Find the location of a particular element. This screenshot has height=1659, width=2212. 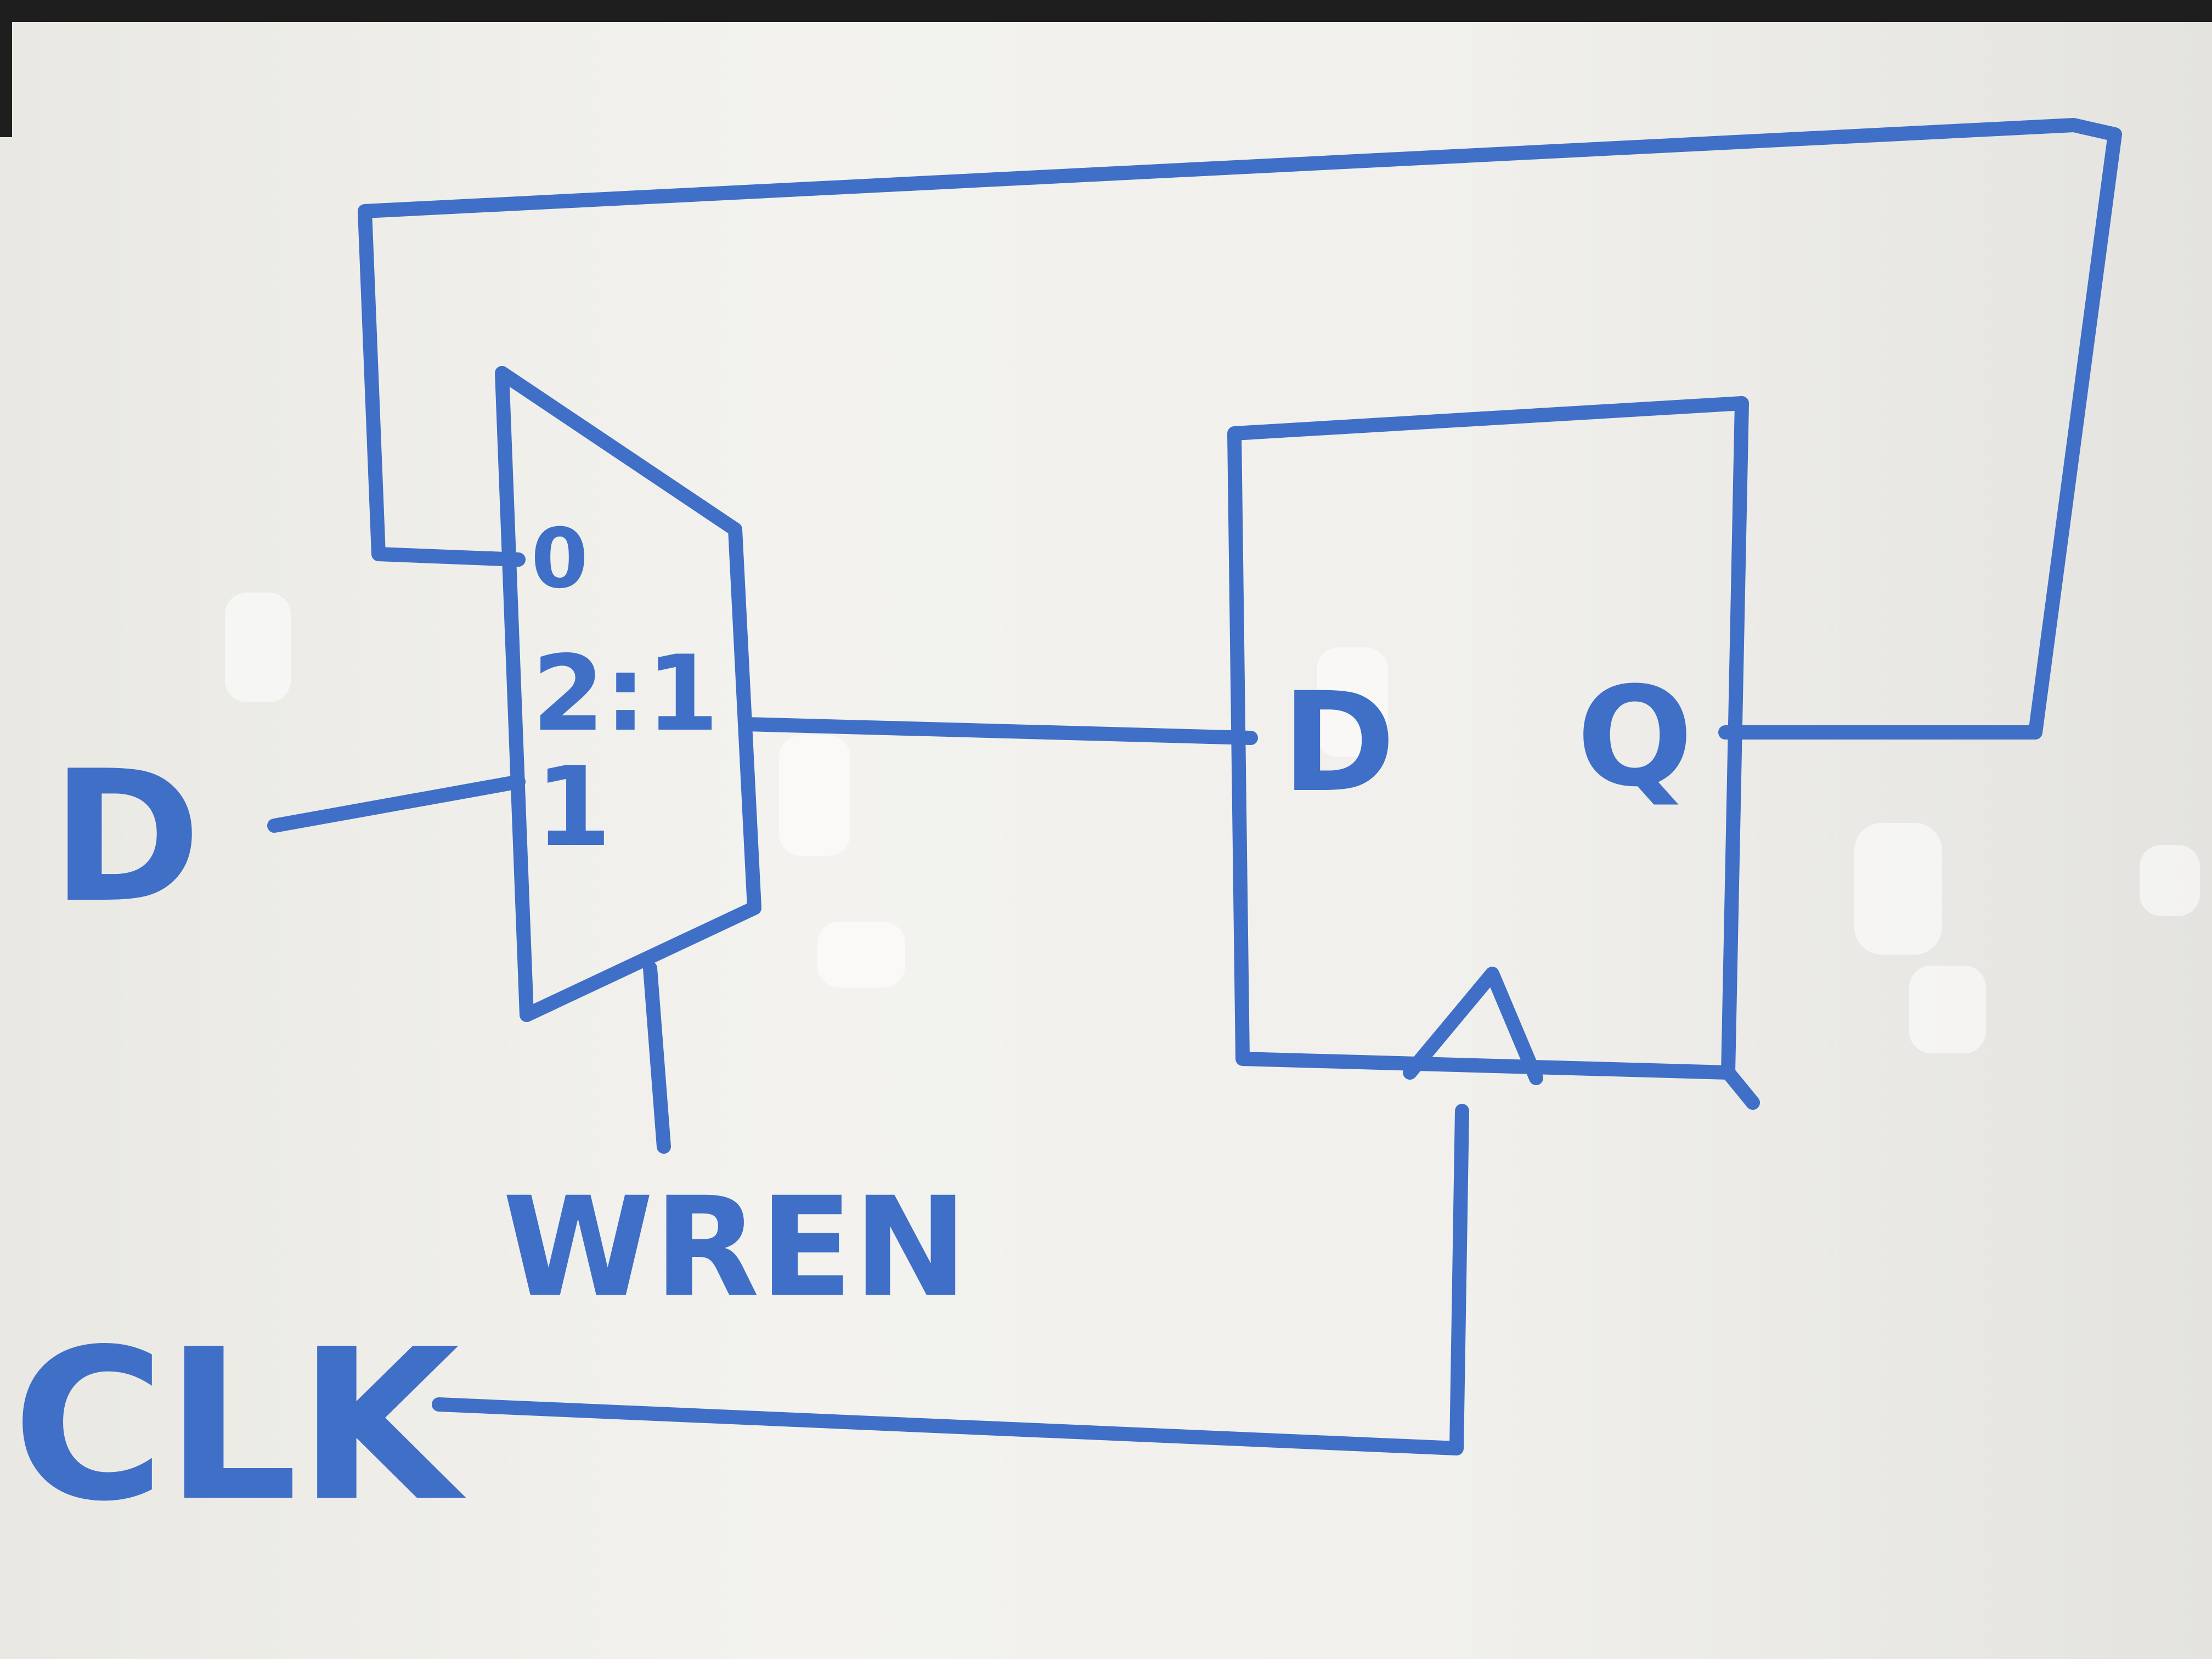

board-frame-top is located at coordinates (1106, 11).